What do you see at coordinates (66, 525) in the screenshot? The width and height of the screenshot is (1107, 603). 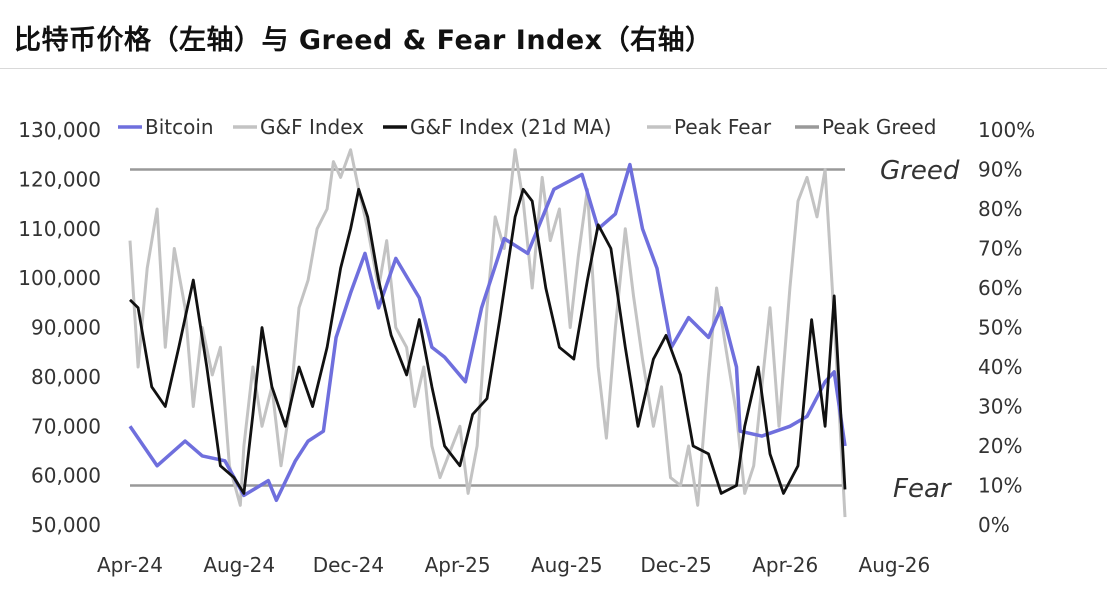 I see `left-tick-label: 50,000` at bounding box center [66, 525].